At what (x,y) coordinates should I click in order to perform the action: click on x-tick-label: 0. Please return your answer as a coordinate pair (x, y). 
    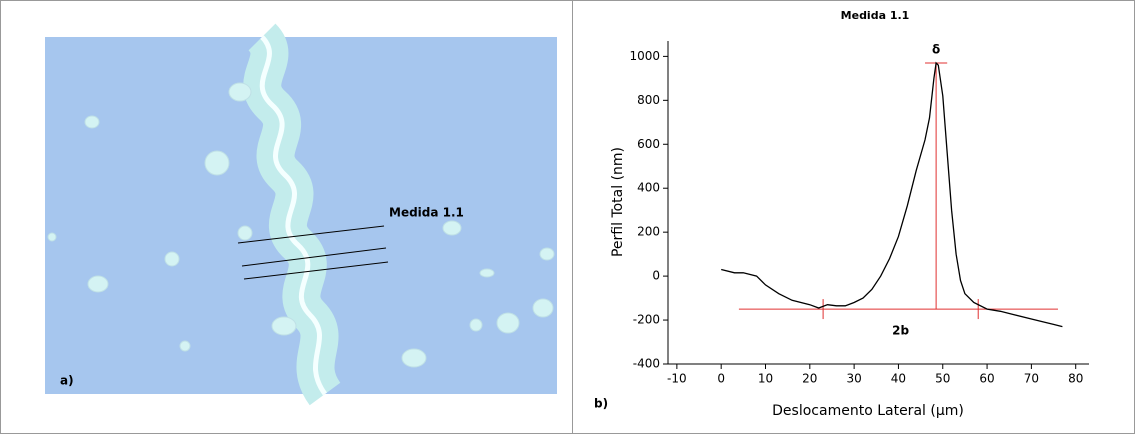
    Looking at the image, I should click on (721, 379).